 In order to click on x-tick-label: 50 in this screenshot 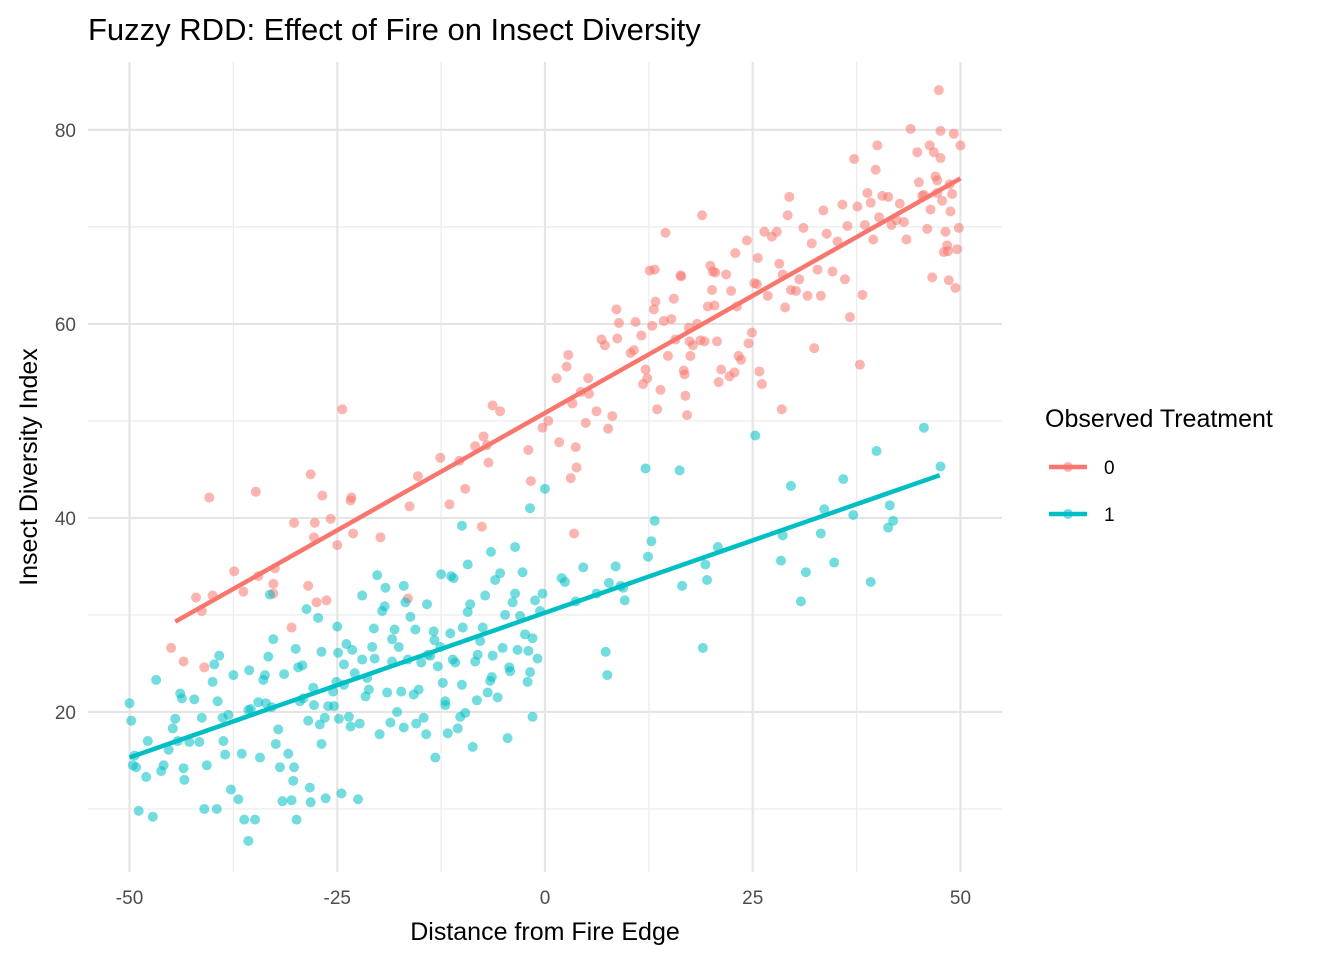, I will do `click(960, 898)`.